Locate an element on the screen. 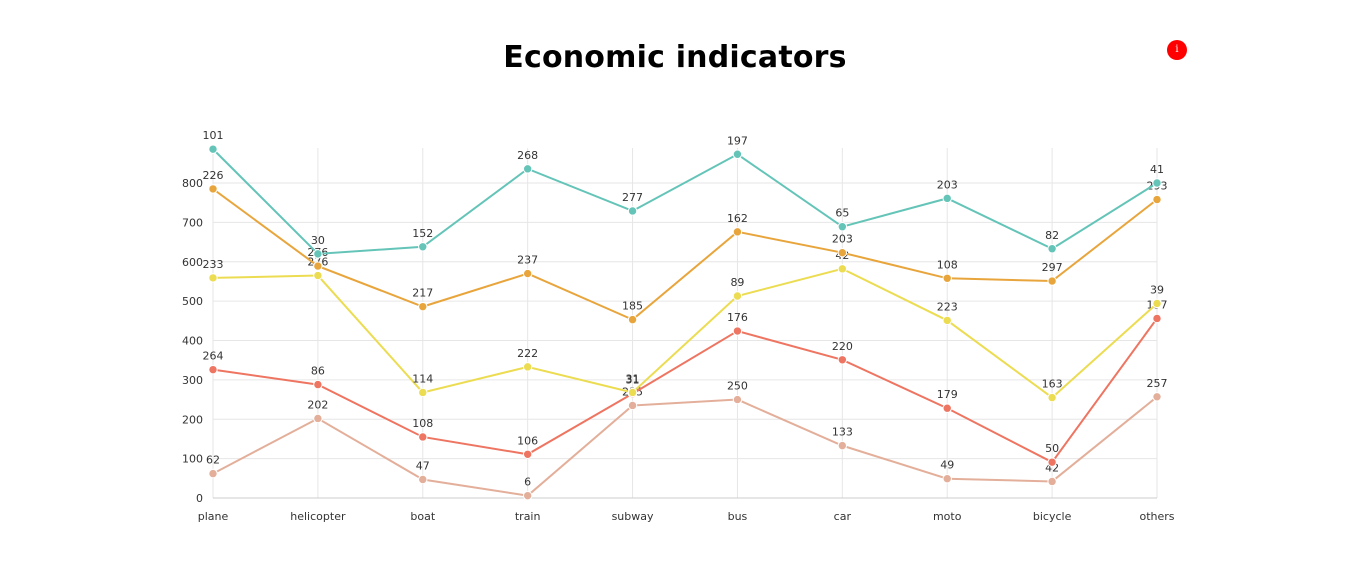 This screenshot has width=1350, height=569. x-tick-label: others is located at coordinates (1156, 516).